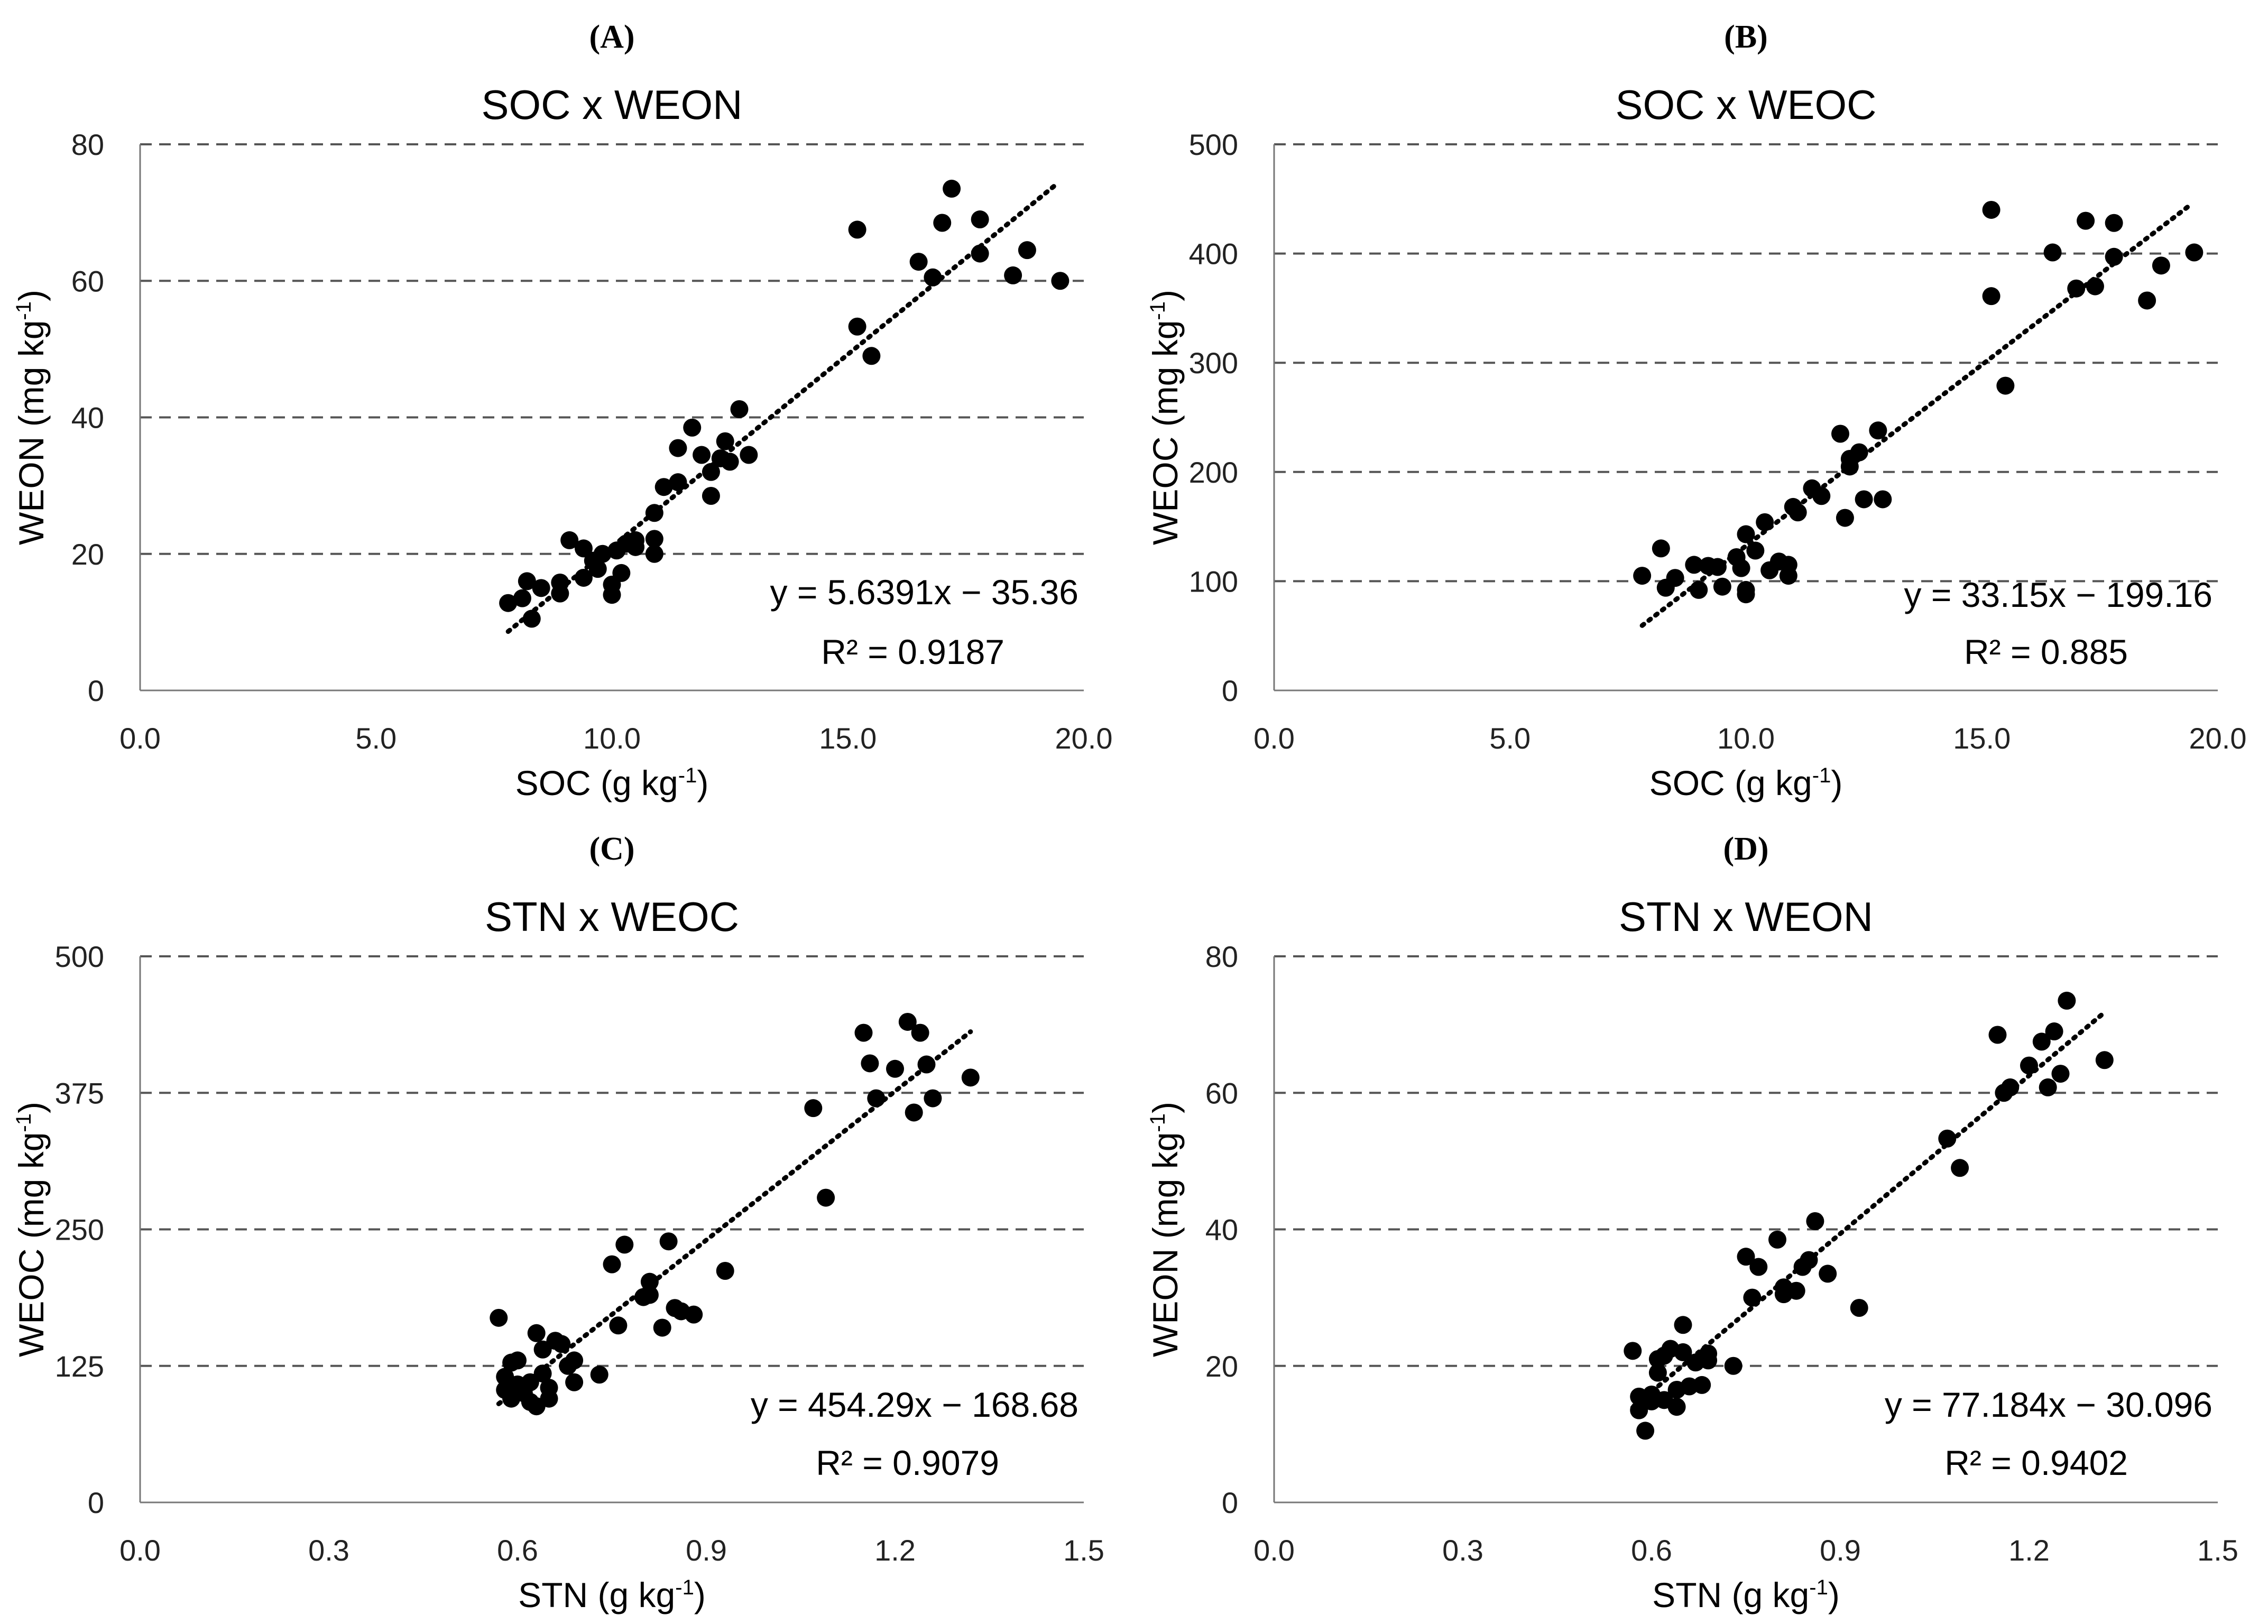 This screenshot has width=2268, height=1624. Describe the element at coordinates (612, 916) in the screenshot. I see `chart-title: STN x WEOC` at that location.